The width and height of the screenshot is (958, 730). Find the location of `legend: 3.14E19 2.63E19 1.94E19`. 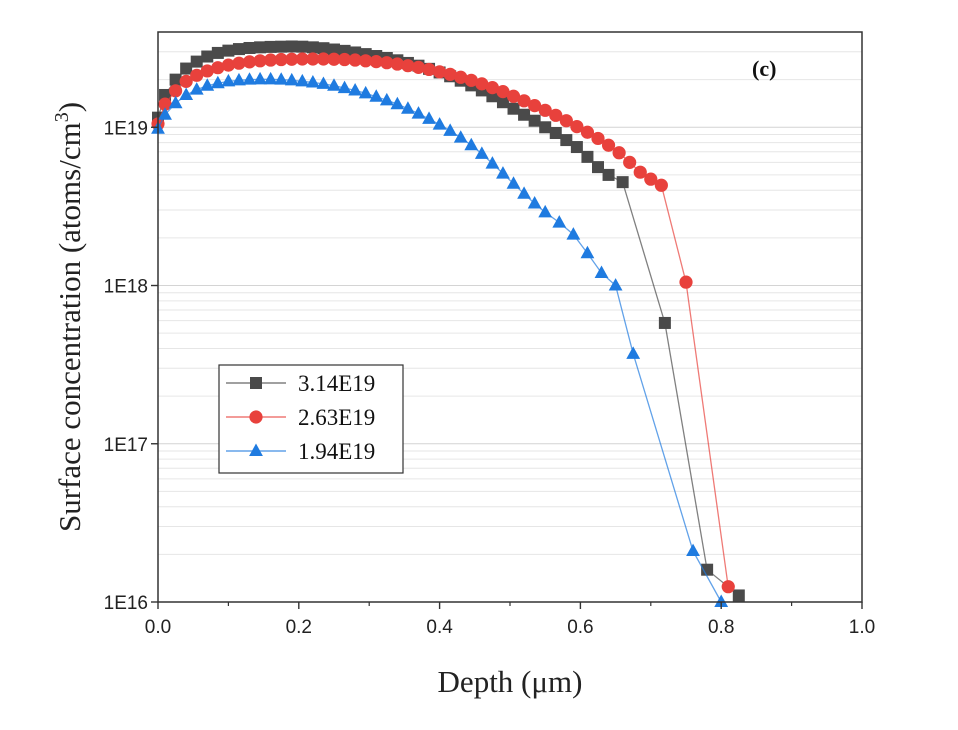

legend: 3.14E19 2.63E19 1.94E19 is located at coordinates (311, 419).